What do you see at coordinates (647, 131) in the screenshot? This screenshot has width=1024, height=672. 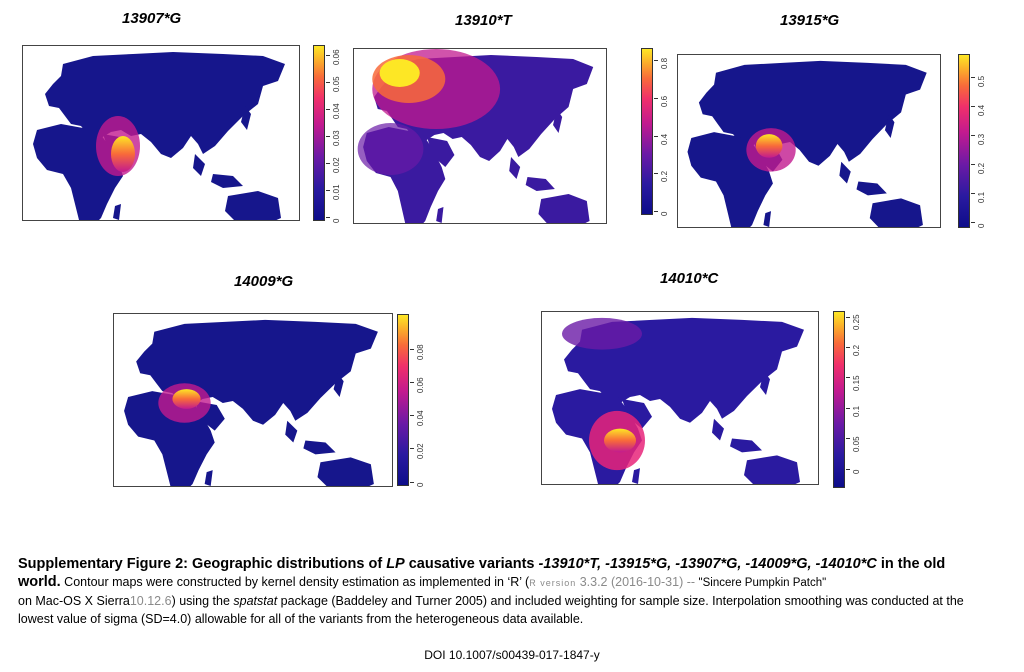 I see `colorbar-13910T` at bounding box center [647, 131].